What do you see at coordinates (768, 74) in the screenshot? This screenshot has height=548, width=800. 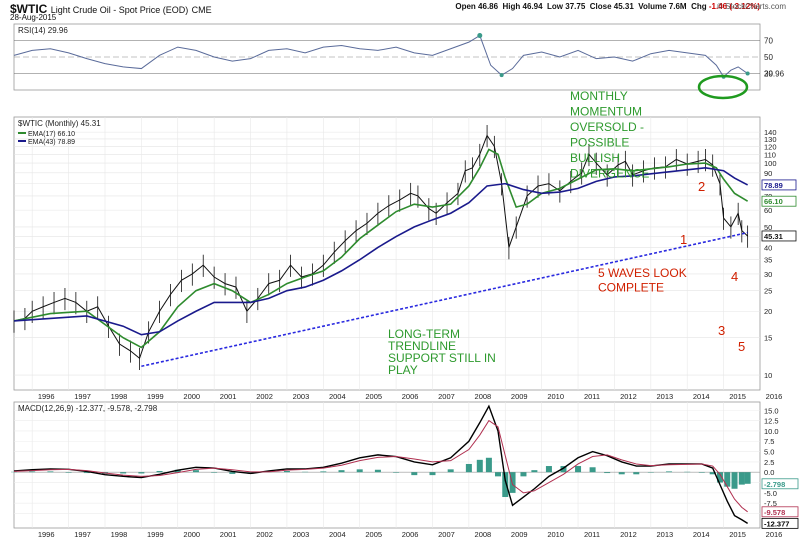 I see `rsi-tick-label: 30` at bounding box center [768, 74].